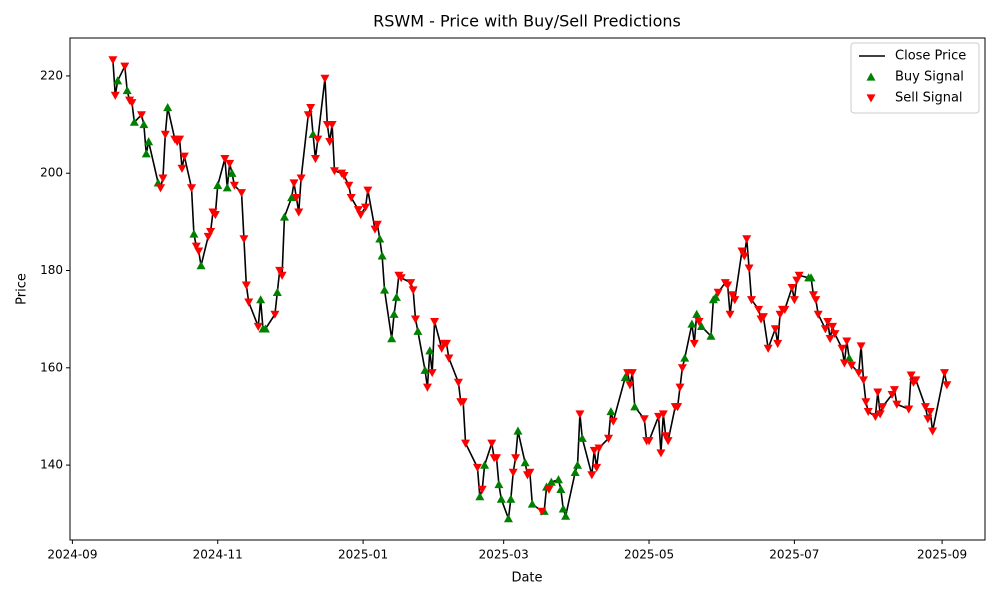  What do you see at coordinates (930, 56) in the screenshot?
I see `legend-label: Close Price` at bounding box center [930, 56].